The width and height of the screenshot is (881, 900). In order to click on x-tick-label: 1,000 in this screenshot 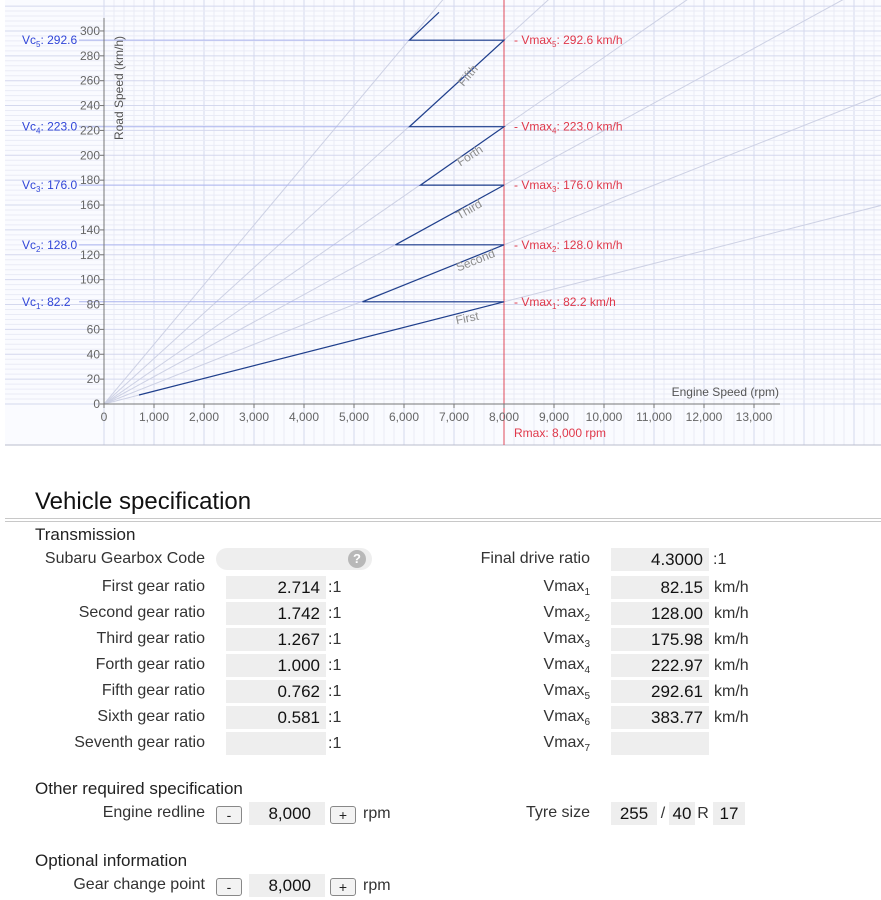, I will do `click(154, 417)`.